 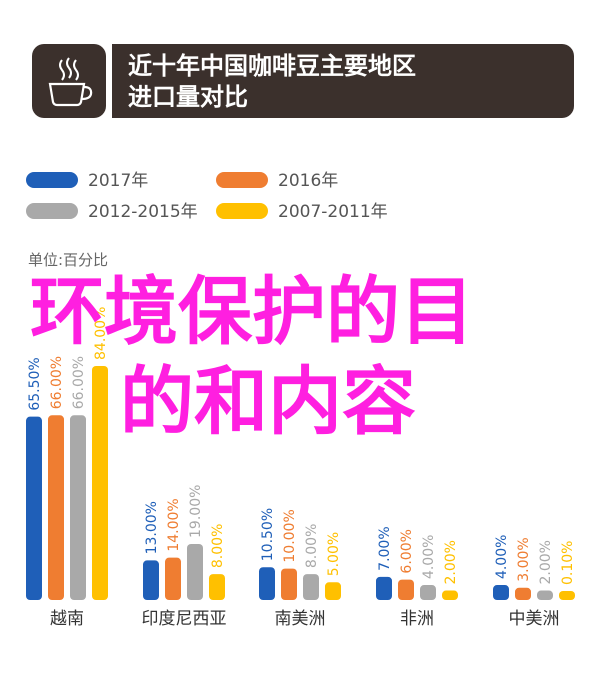 What do you see at coordinates (268, 534) in the screenshot?
I see `value-label-3-1: 10.50%` at bounding box center [268, 534].